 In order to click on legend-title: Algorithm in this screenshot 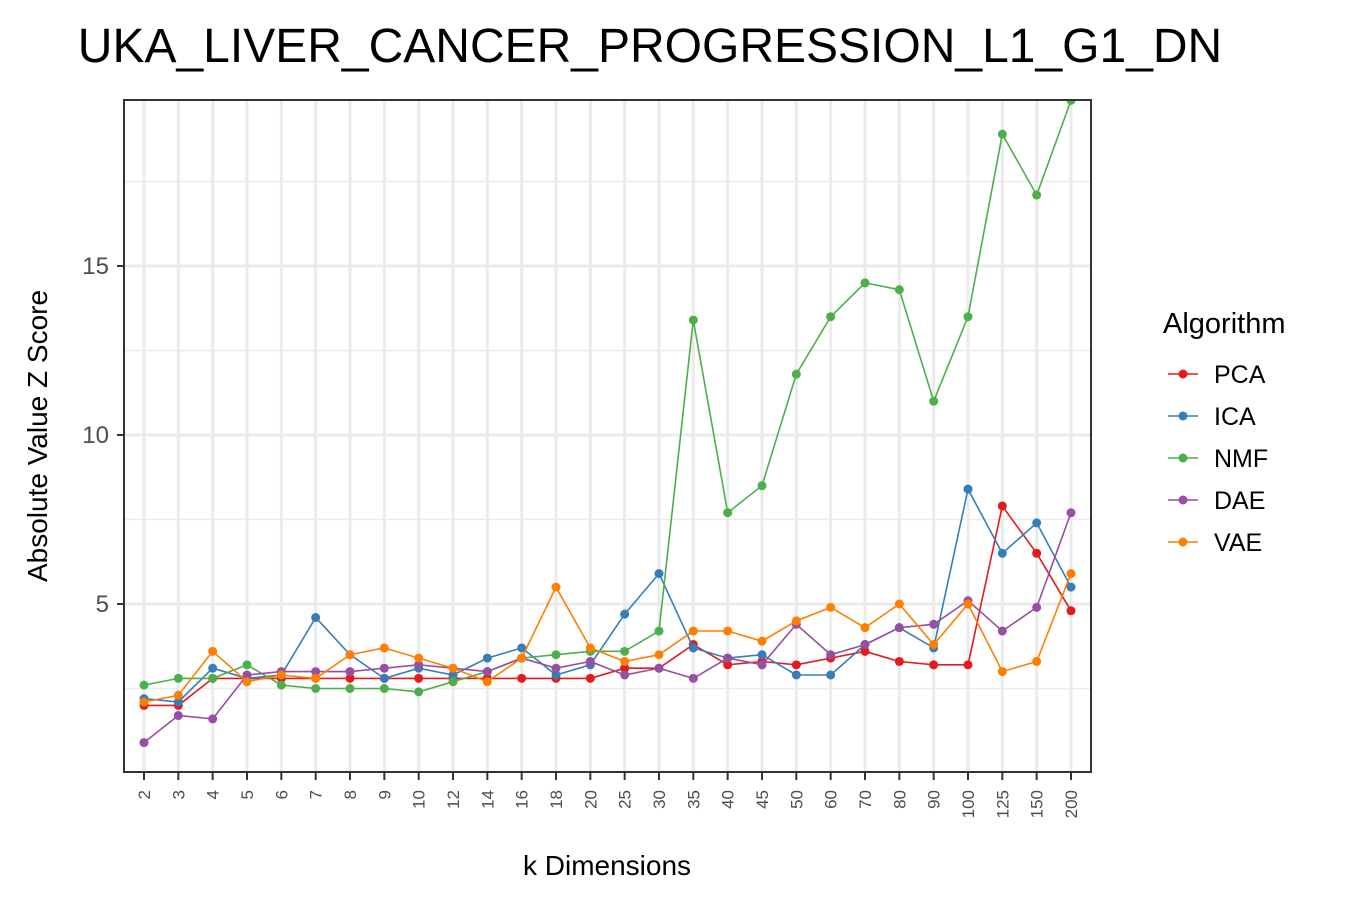, I will do `click(1224, 324)`.